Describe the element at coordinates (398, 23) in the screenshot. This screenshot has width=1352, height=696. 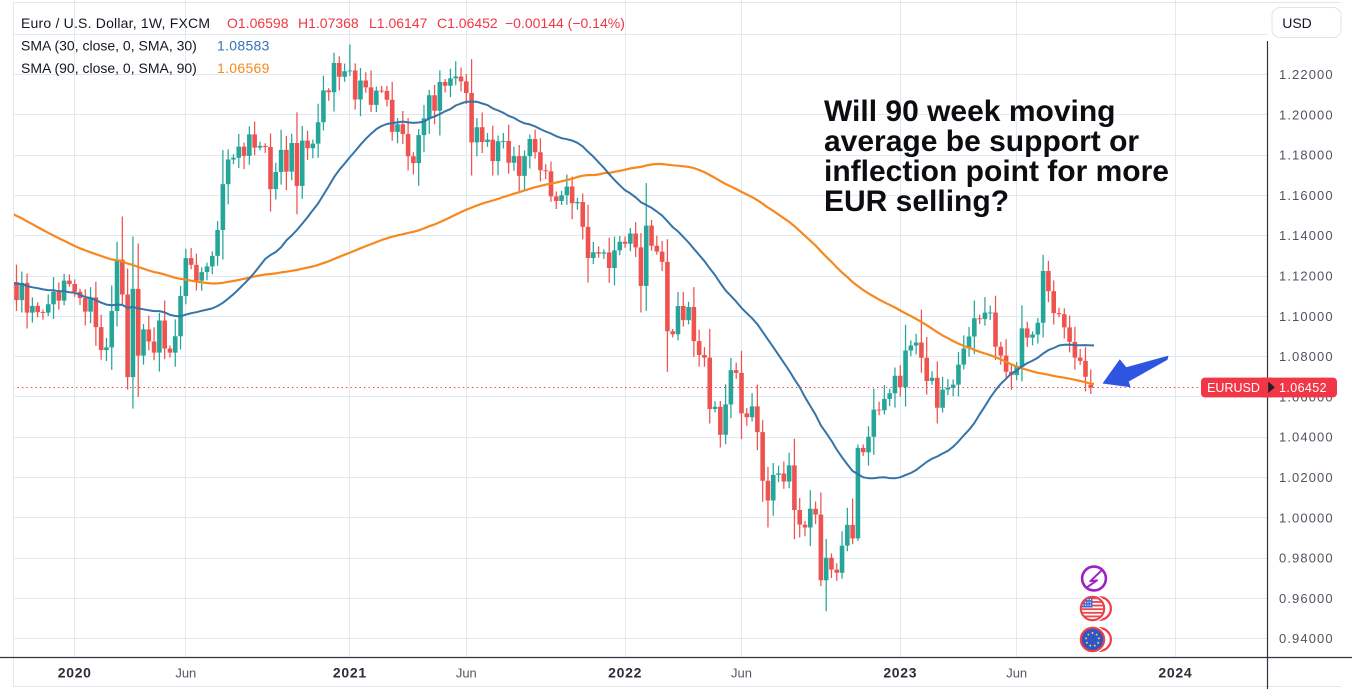
I see `svg-text: L1.06147` at that location.